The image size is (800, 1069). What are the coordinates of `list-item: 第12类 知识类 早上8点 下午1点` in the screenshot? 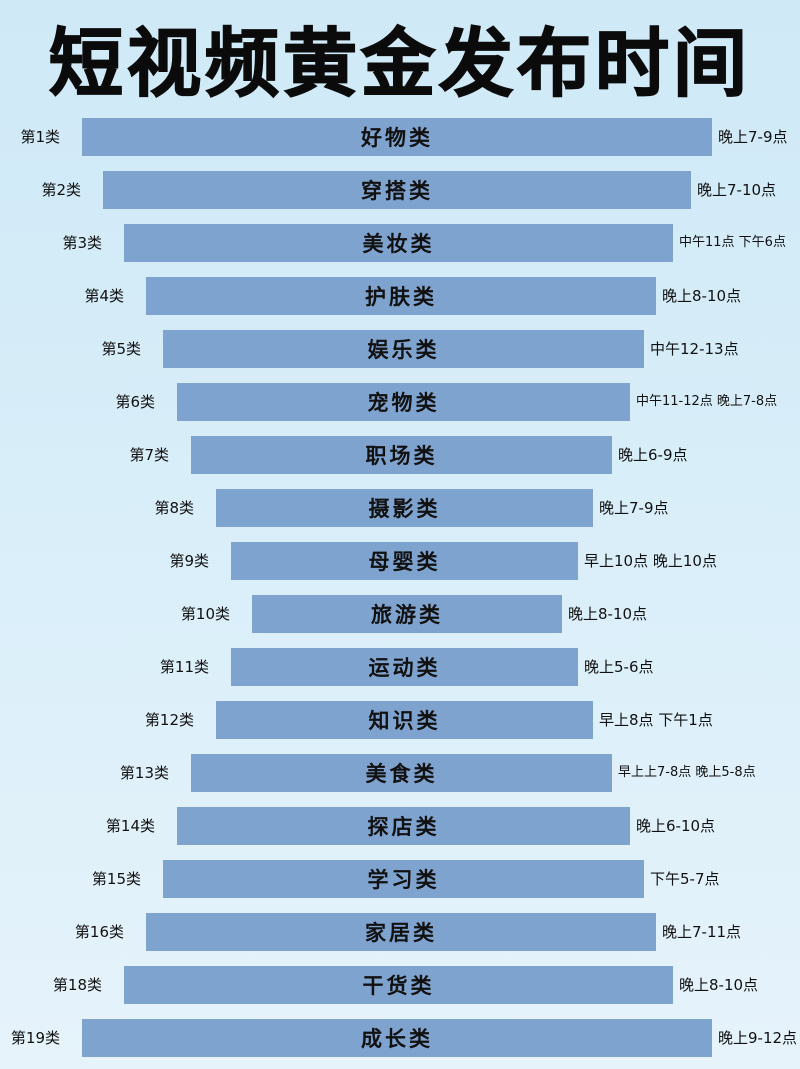 It's located at (400, 720).